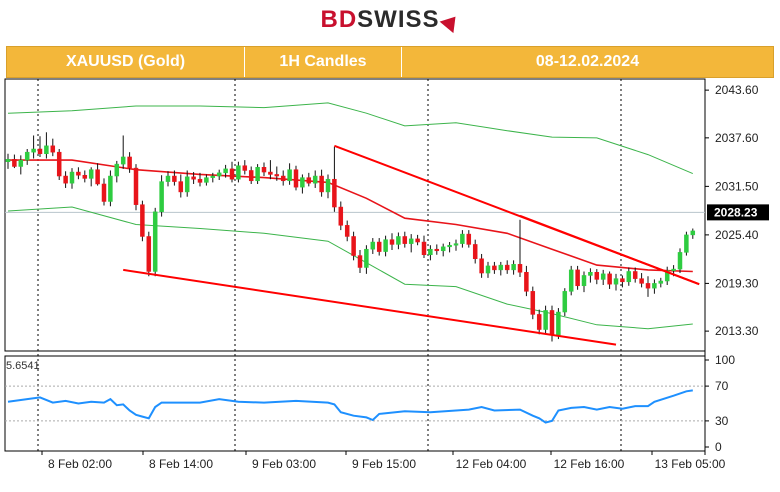  I want to click on price-tick-label: 2019.30, so click(737, 283).